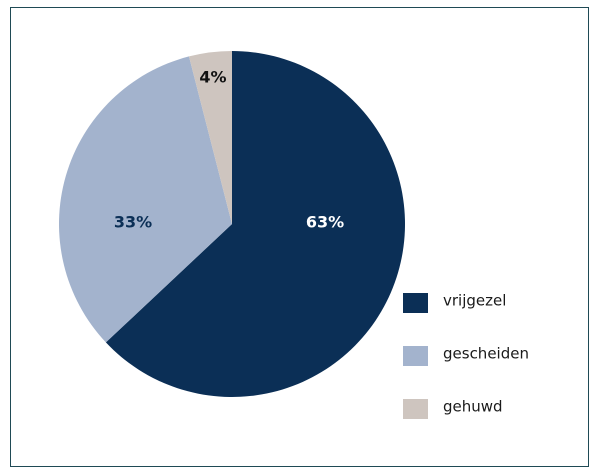  I want to click on pie-slice, so click(210, 137).